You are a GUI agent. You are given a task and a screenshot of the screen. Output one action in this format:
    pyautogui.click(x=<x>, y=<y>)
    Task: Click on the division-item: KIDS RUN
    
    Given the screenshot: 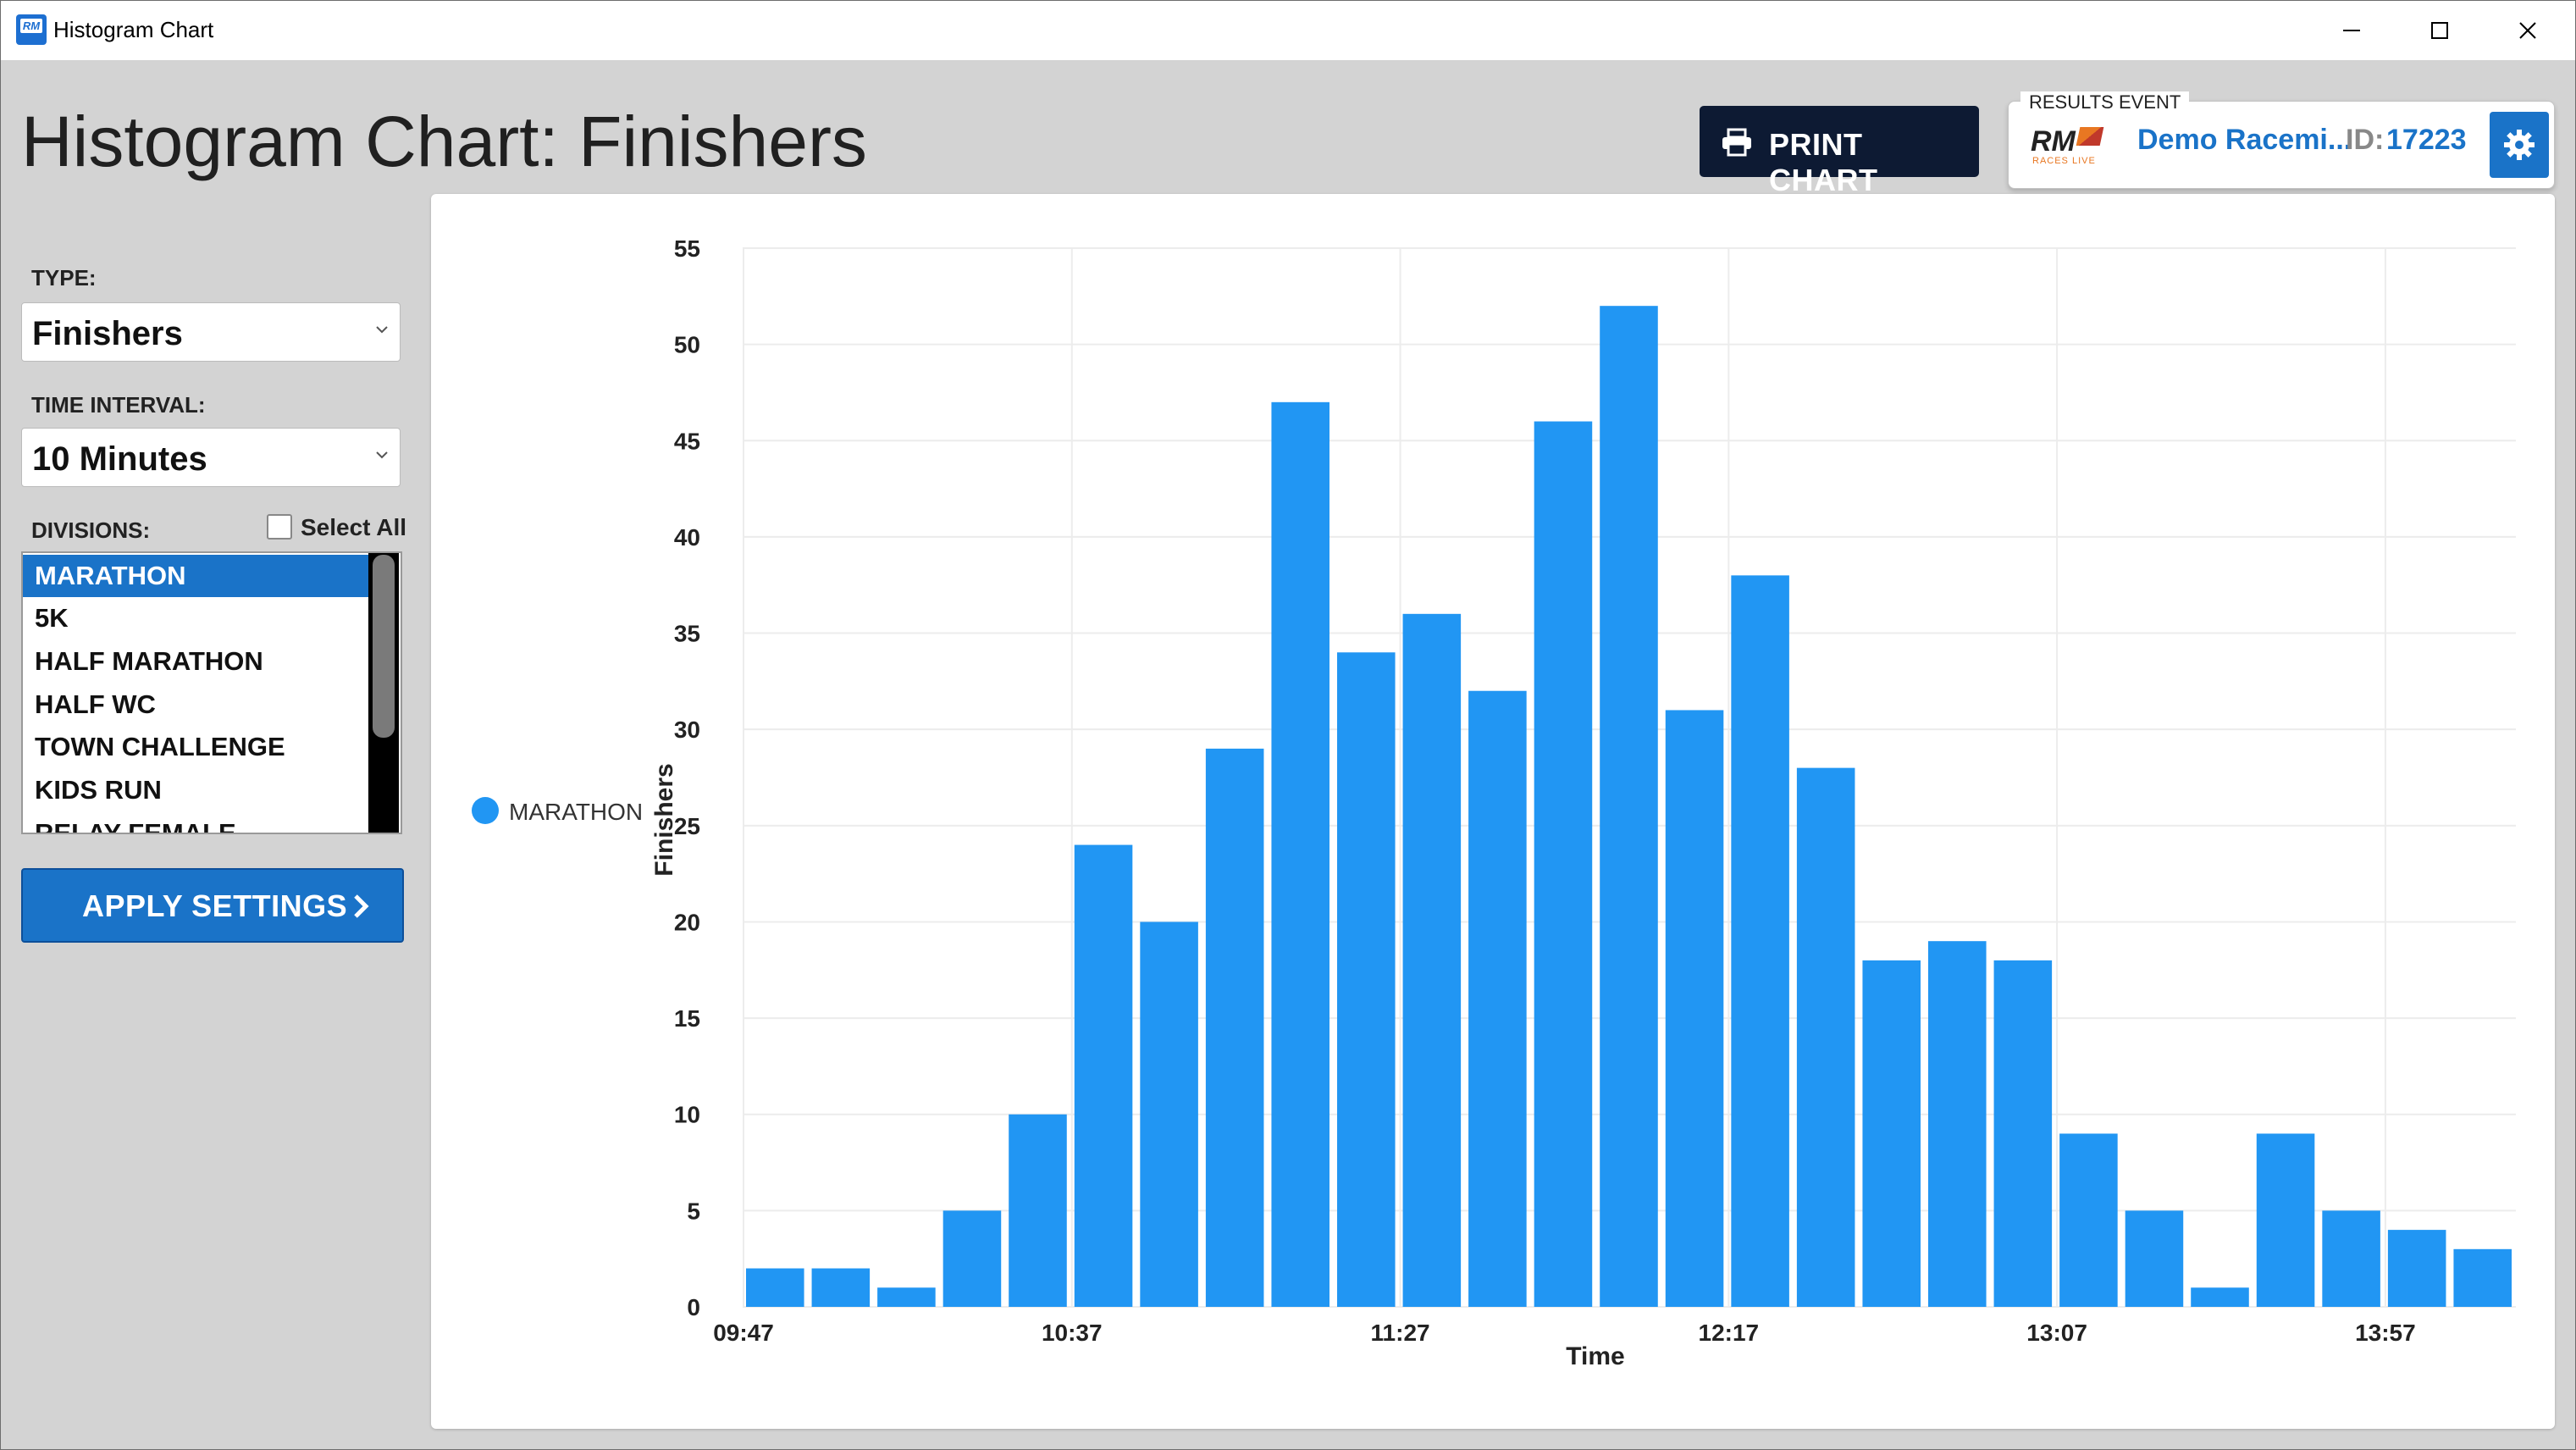 What is the action you would take?
    pyautogui.click(x=98, y=790)
    